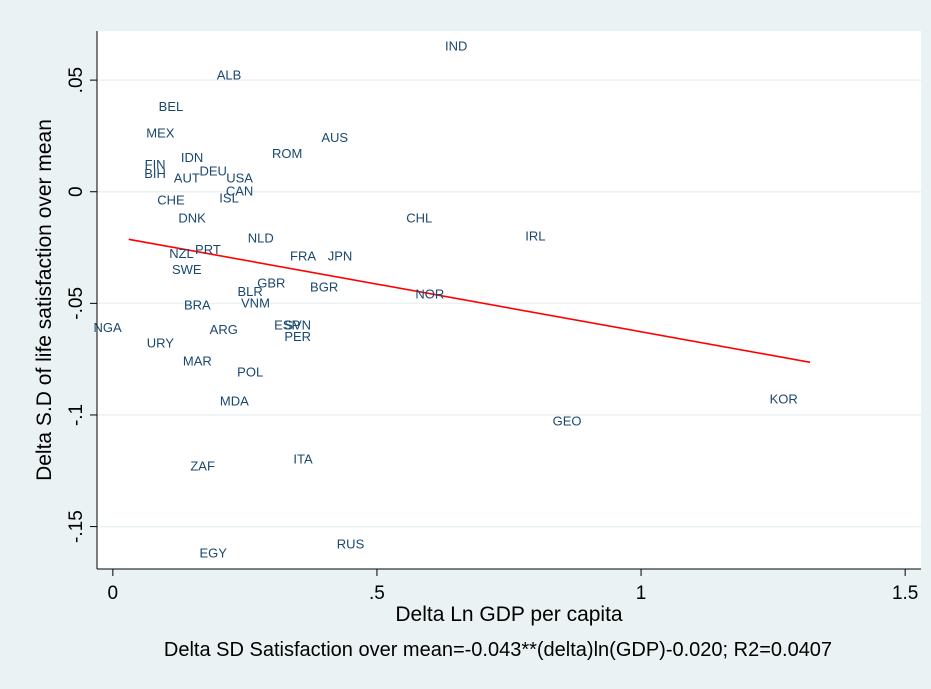  Describe the element at coordinates (197, 305) in the screenshot. I see `point-label-bra: BRA` at that location.